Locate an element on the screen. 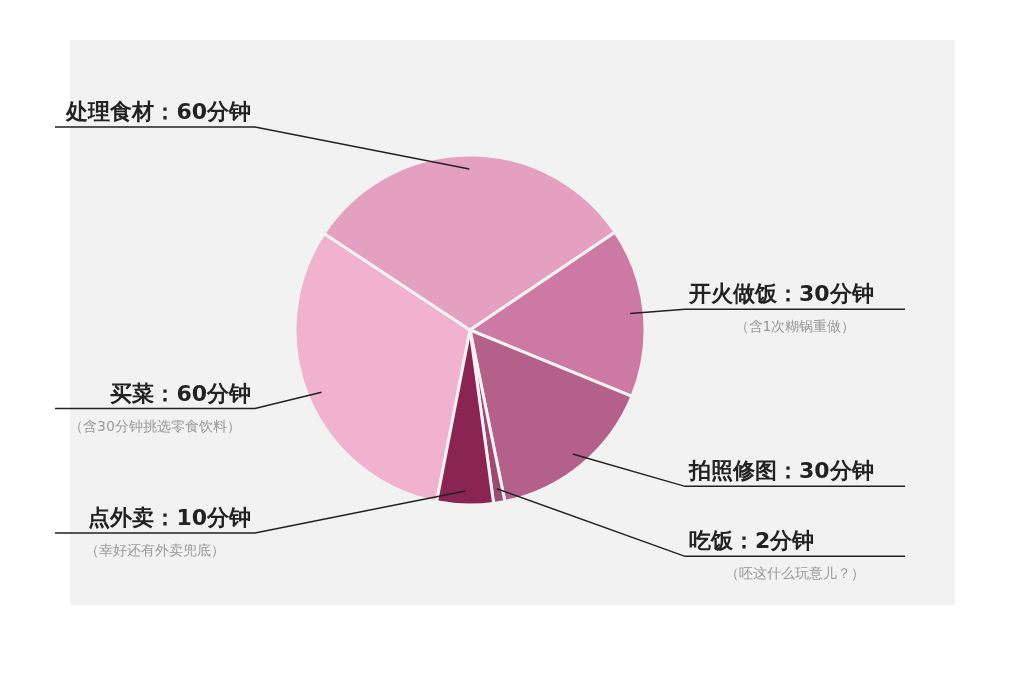 The height and width of the screenshot is (689, 1024). slice-label: 买菜：60分钟 is located at coordinates (180, 393).